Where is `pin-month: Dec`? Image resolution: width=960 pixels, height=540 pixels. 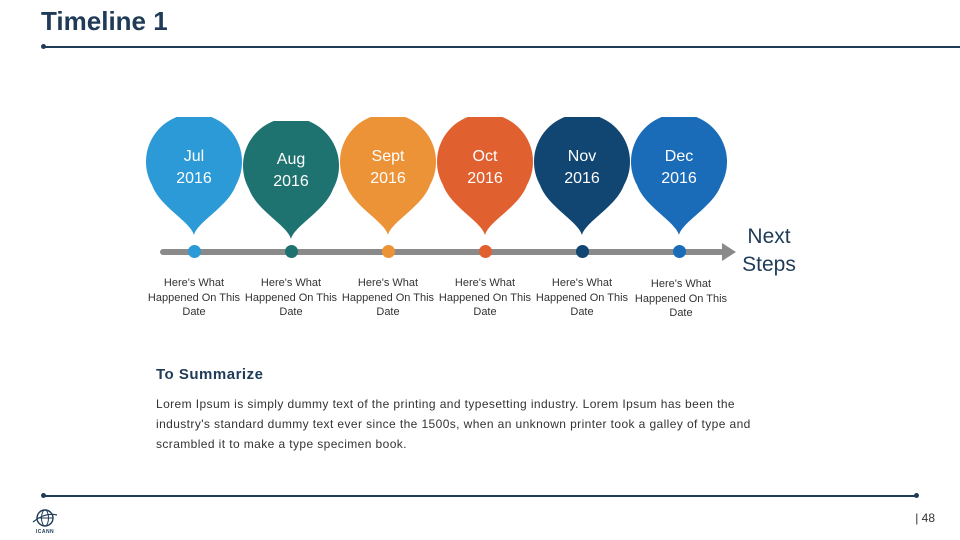
pin-month: Dec is located at coordinates (679, 156).